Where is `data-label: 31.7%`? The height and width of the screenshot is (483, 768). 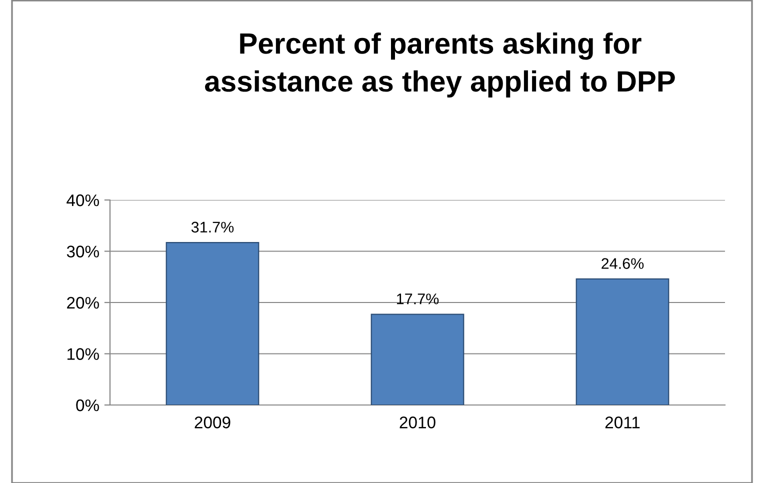 data-label: 31.7% is located at coordinates (212, 227).